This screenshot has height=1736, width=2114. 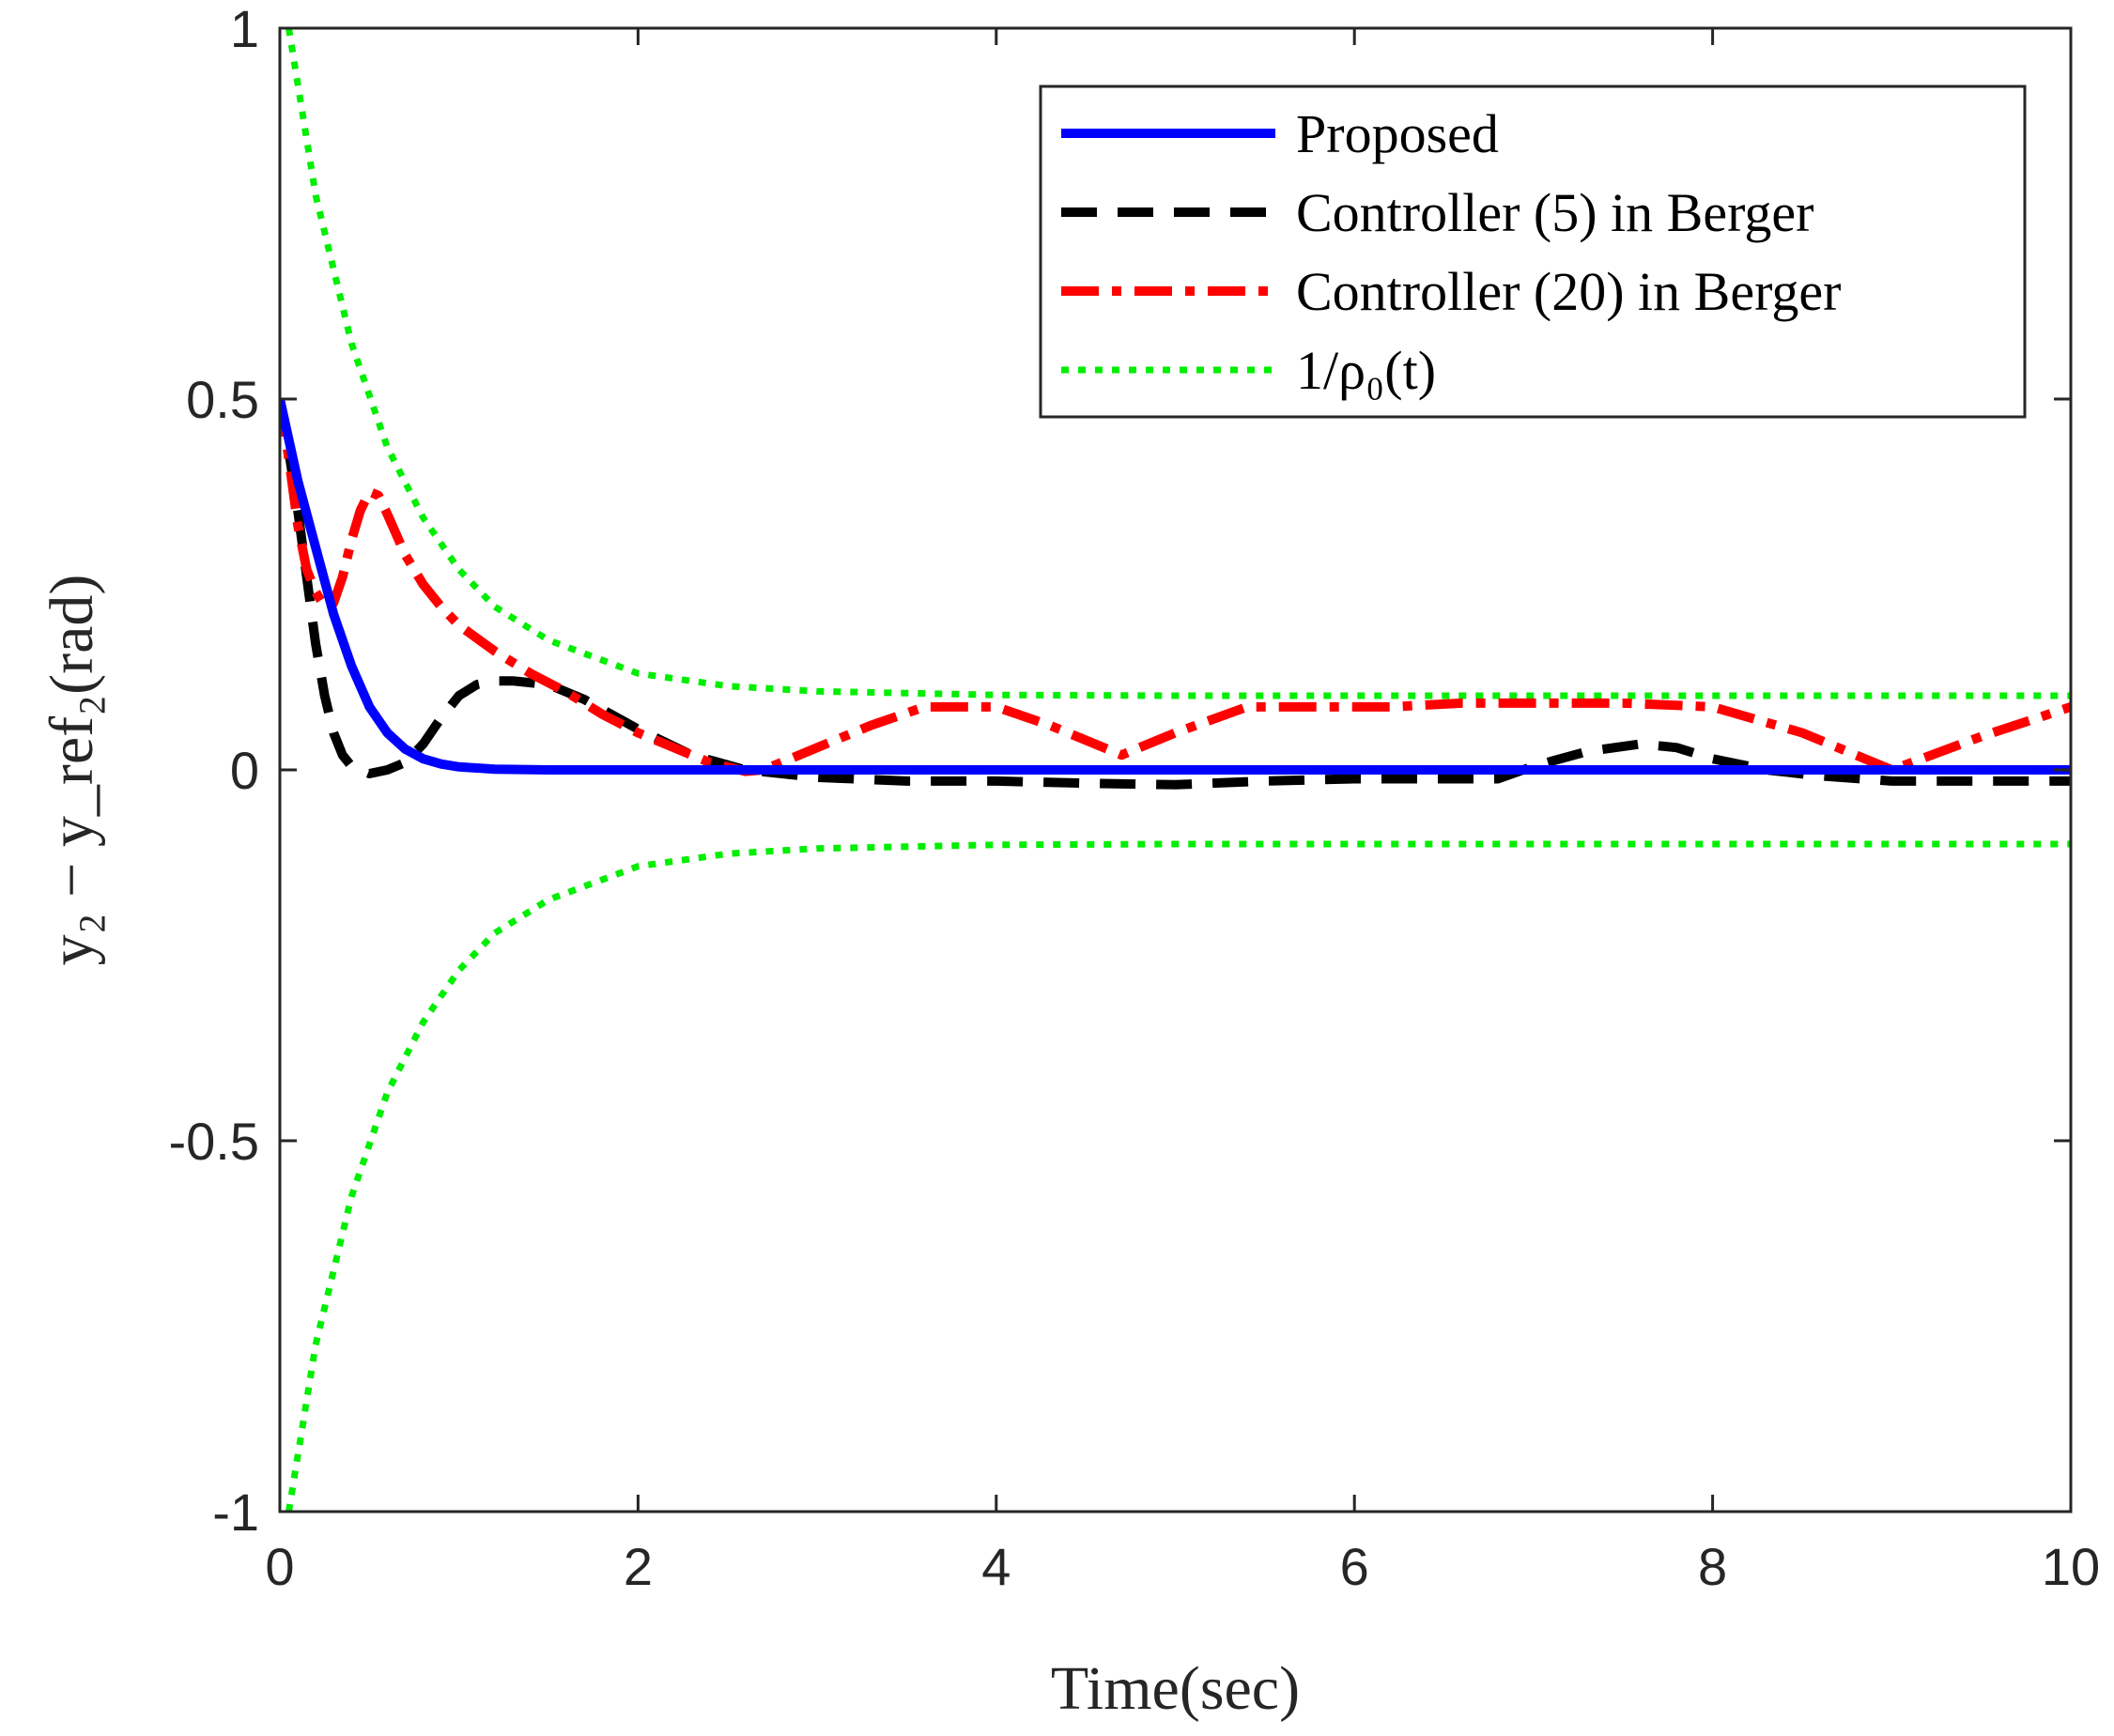 I want to click on legend-box, so click(x=1533, y=251).